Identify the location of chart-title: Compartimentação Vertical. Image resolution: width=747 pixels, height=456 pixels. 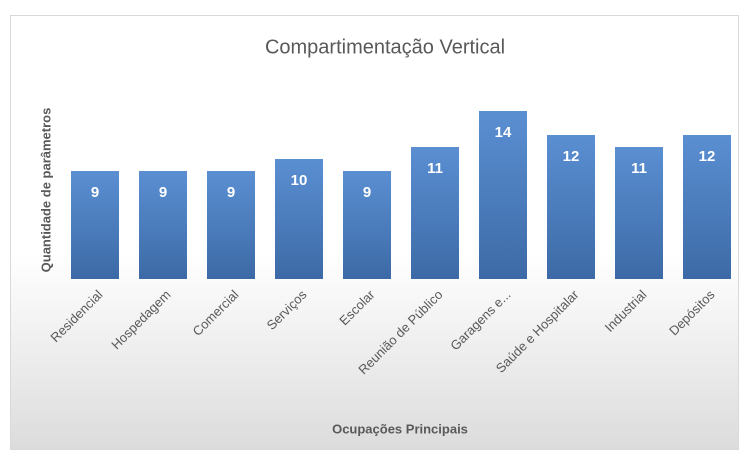
(385, 47).